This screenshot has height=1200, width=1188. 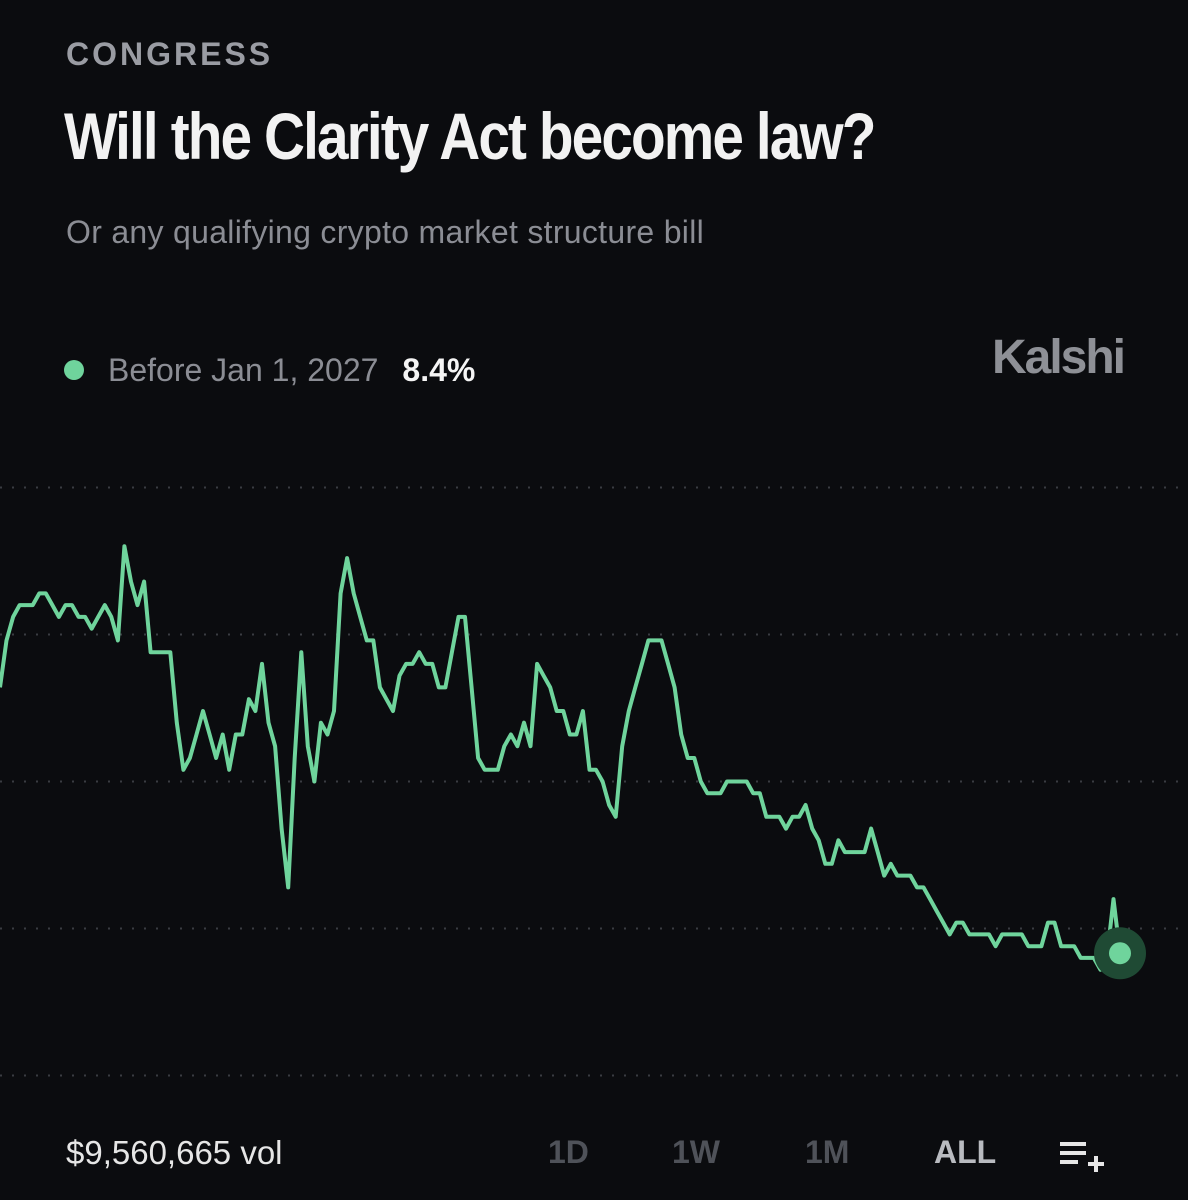 What do you see at coordinates (1082, 1156) in the screenshot?
I see `list-add-icon` at bounding box center [1082, 1156].